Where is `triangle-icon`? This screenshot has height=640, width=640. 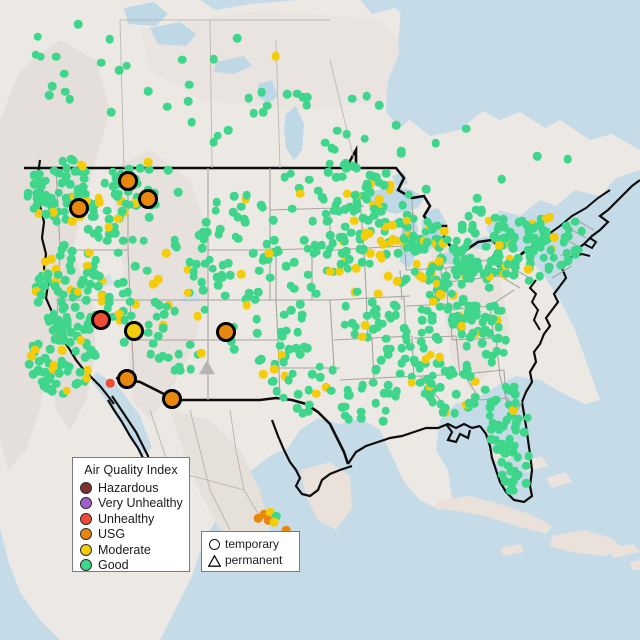 triangle-icon is located at coordinates (214, 560).